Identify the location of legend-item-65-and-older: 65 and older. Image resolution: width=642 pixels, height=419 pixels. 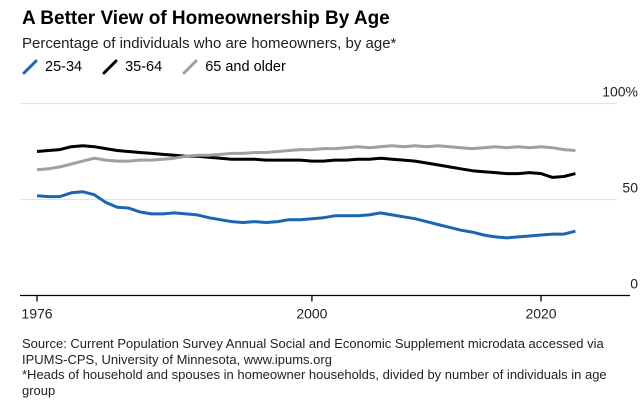
(234, 67).